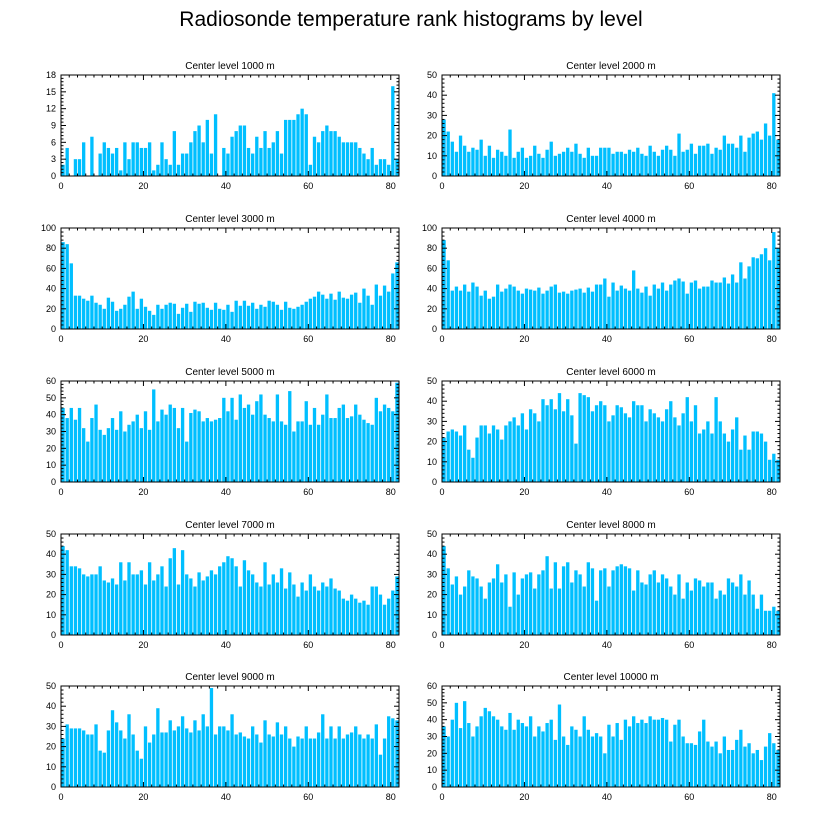  Describe the element at coordinates (604, 432) in the screenshot. I see `panel-6: Center level 6000 m 0 20 40 60 80 0 10 20 30 40 50` at that location.